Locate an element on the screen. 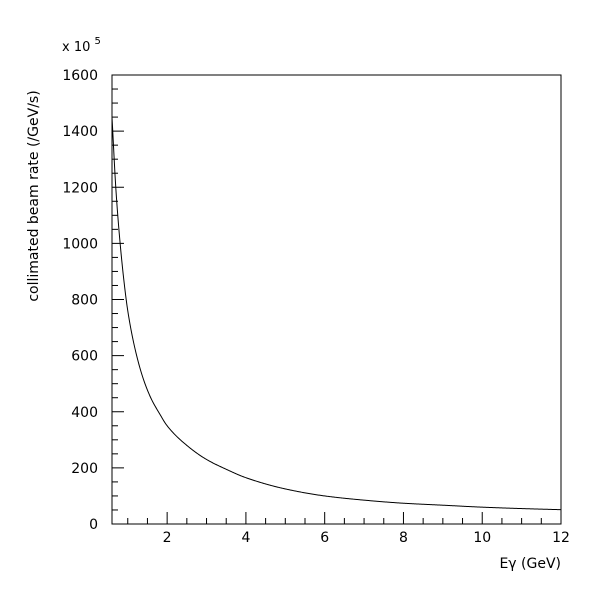 The height and width of the screenshot is (600, 600). y-tick-label: 1000 is located at coordinates (80, 244).